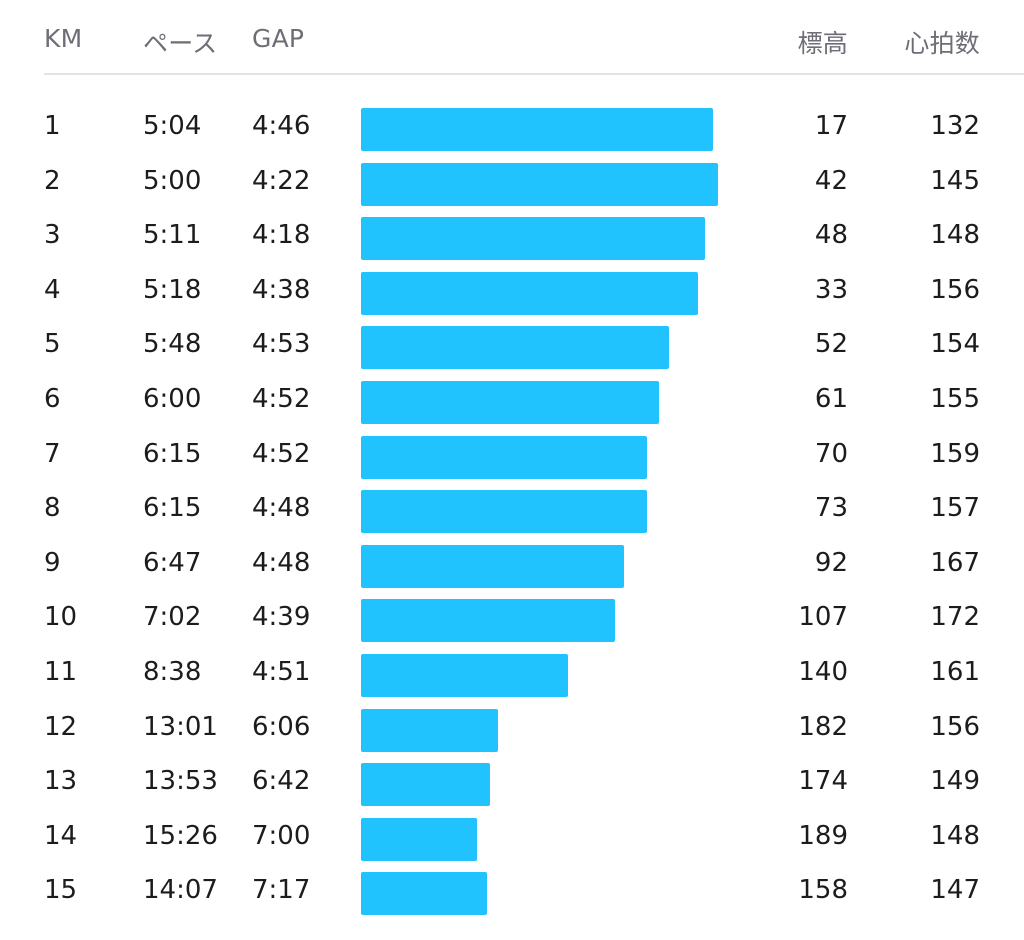 The image size is (1024, 940). What do you see at coordinates (823, 672) in the screenshot?
I see `split-elevation-label: 140` at bounding box center [823, 672].